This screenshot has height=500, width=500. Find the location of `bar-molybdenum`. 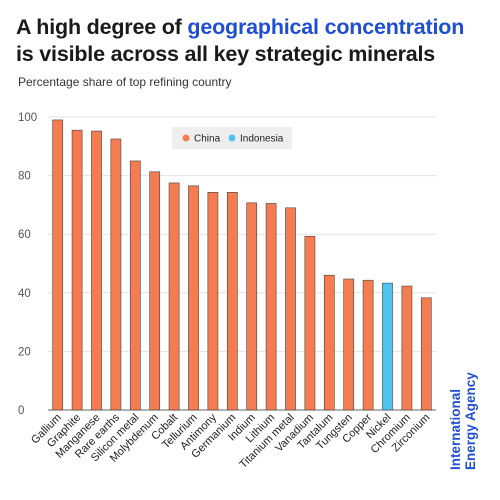

bar-molybdenum is located at coordinates (155, 291).